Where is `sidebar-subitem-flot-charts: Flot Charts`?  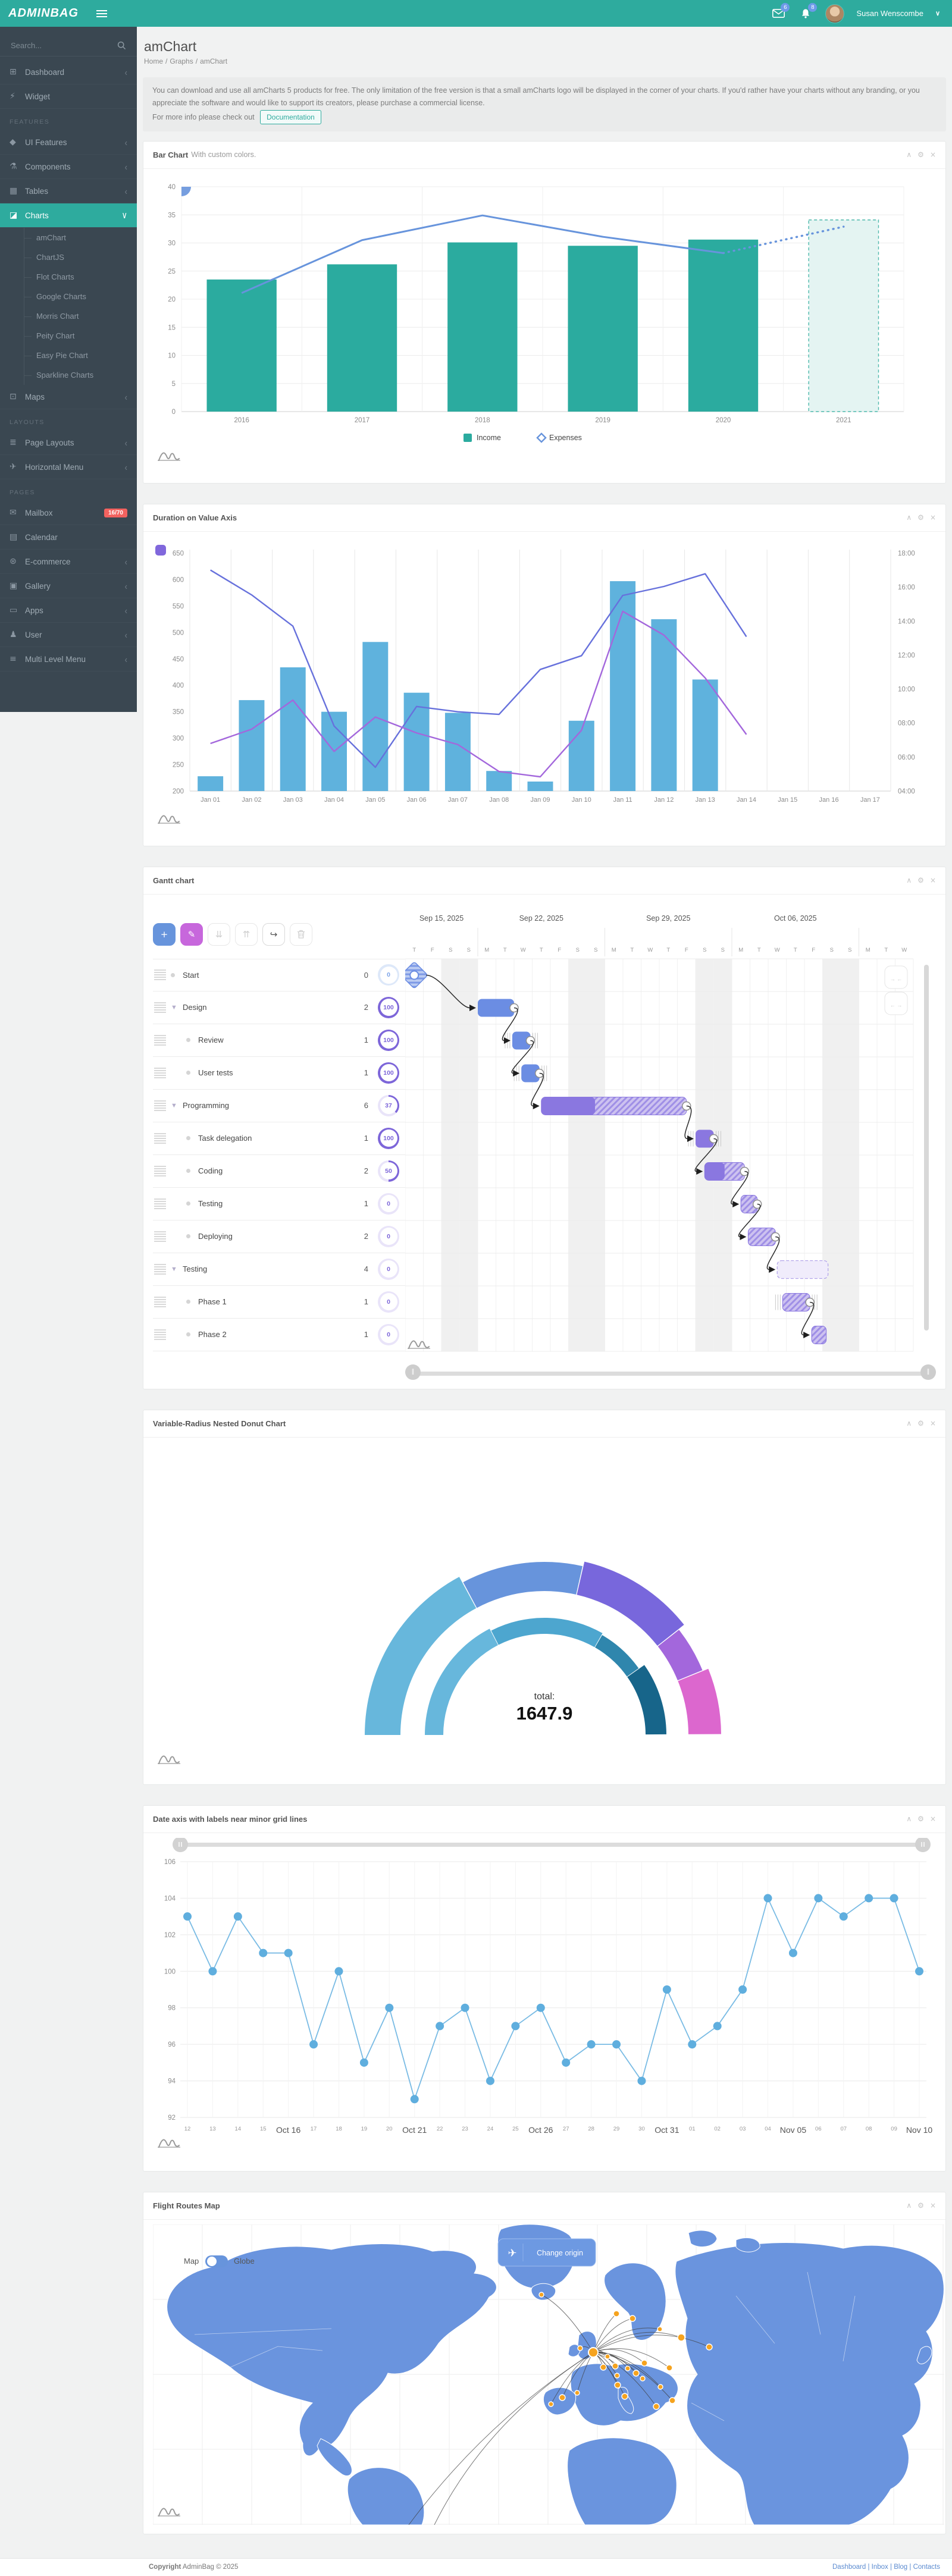
sidebar-subitem-flot-charts: Flot Charts is located at coordinates (80, 277).